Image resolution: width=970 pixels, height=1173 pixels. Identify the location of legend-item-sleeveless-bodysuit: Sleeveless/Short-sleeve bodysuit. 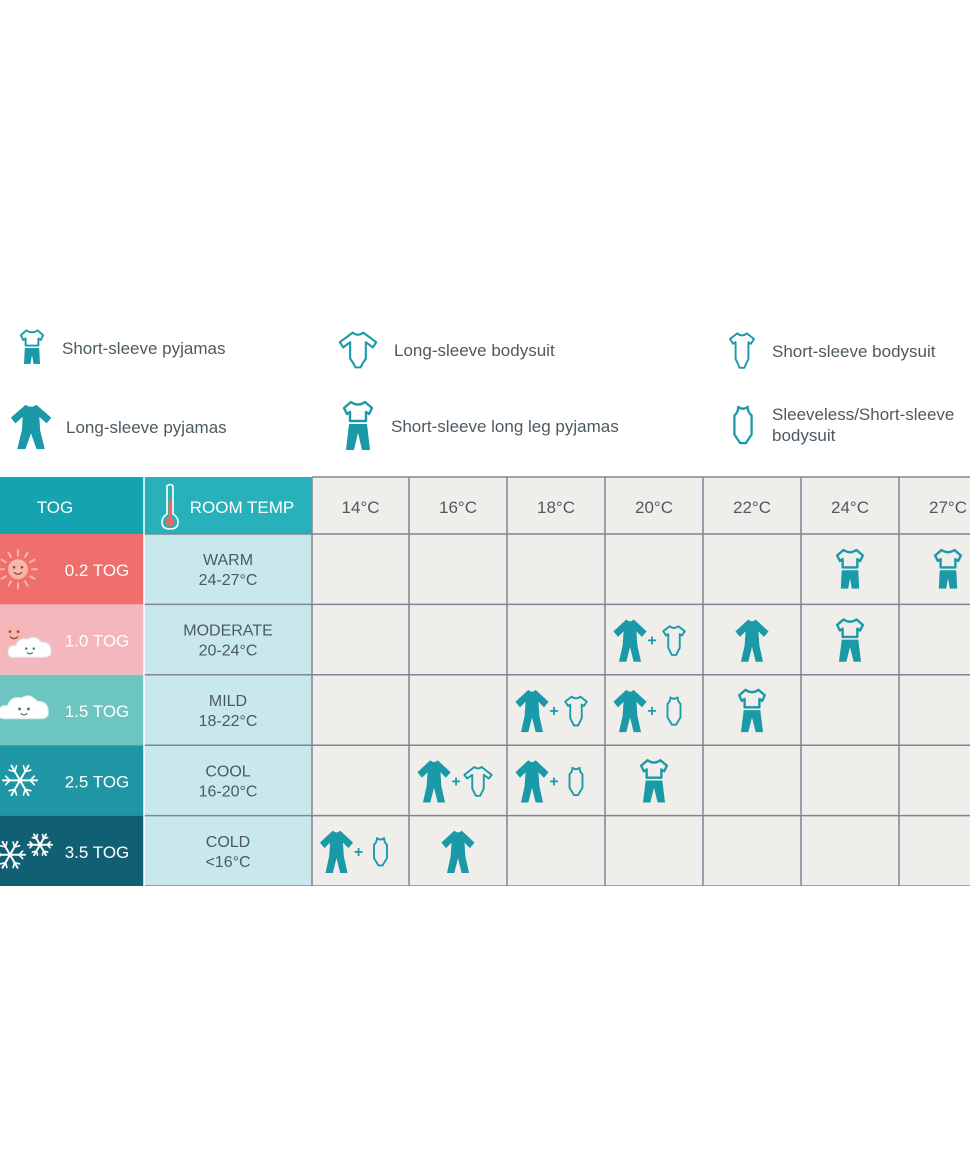
(850, 425).